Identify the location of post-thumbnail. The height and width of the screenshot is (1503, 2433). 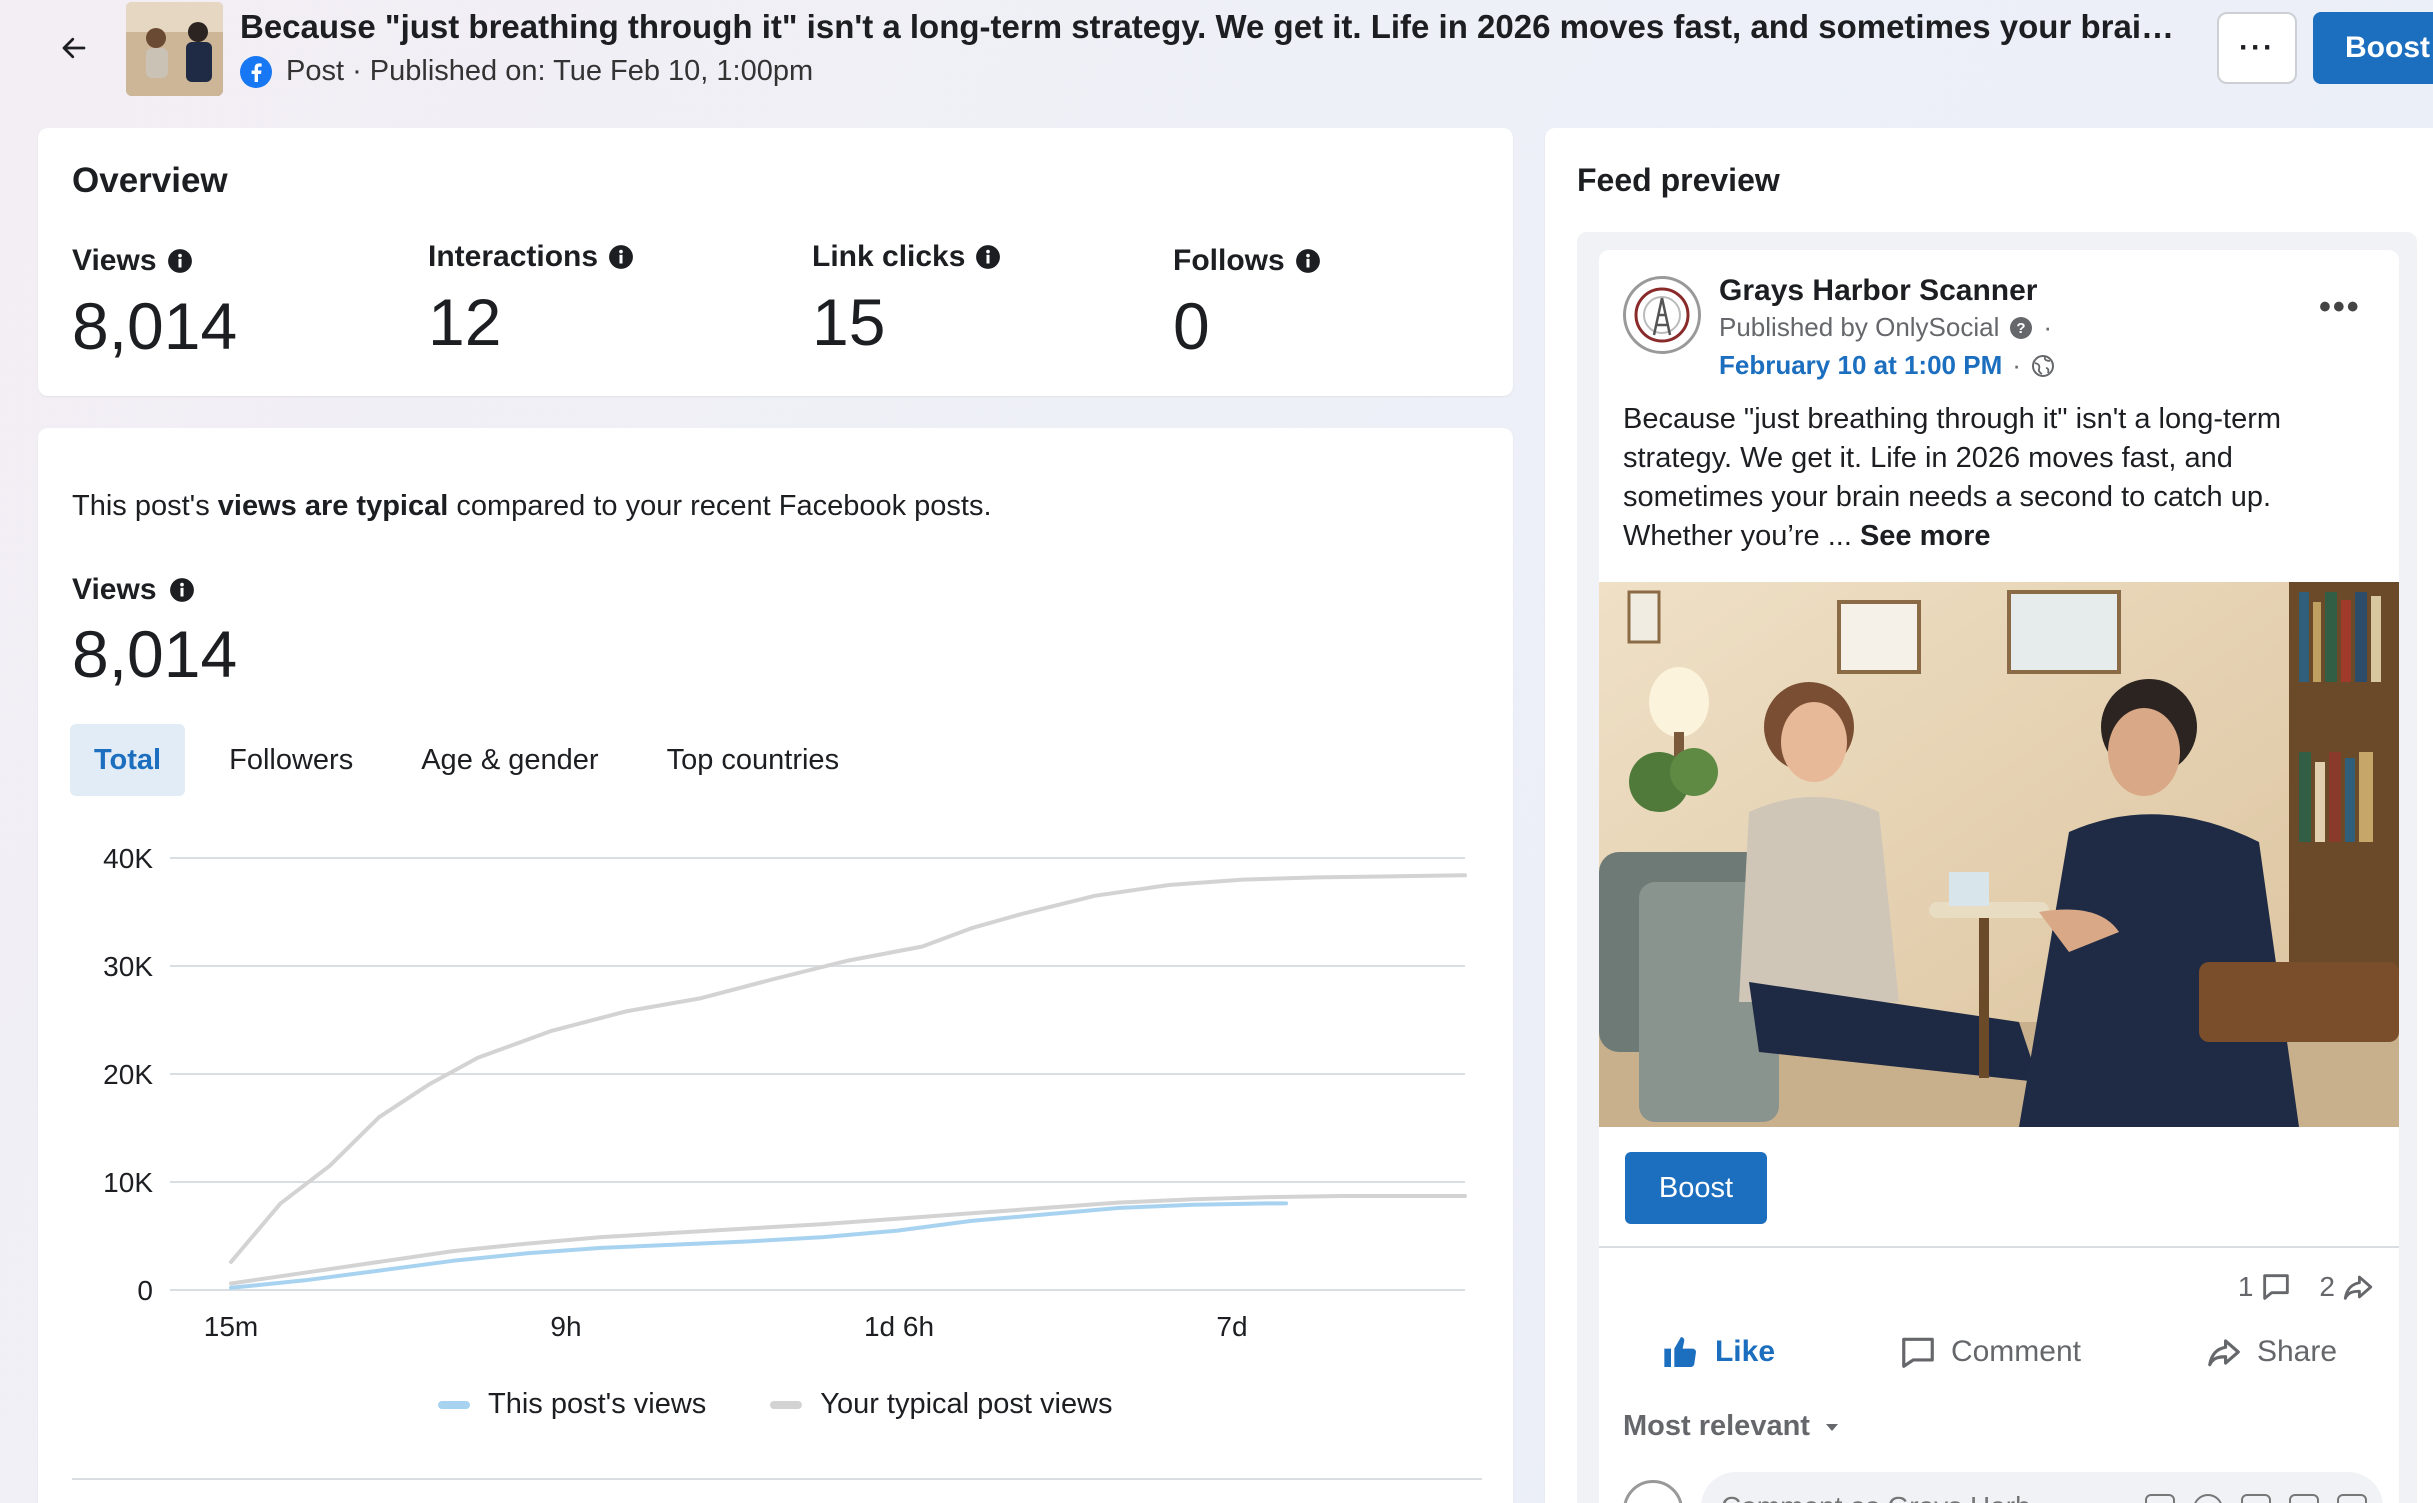
(174, 49).